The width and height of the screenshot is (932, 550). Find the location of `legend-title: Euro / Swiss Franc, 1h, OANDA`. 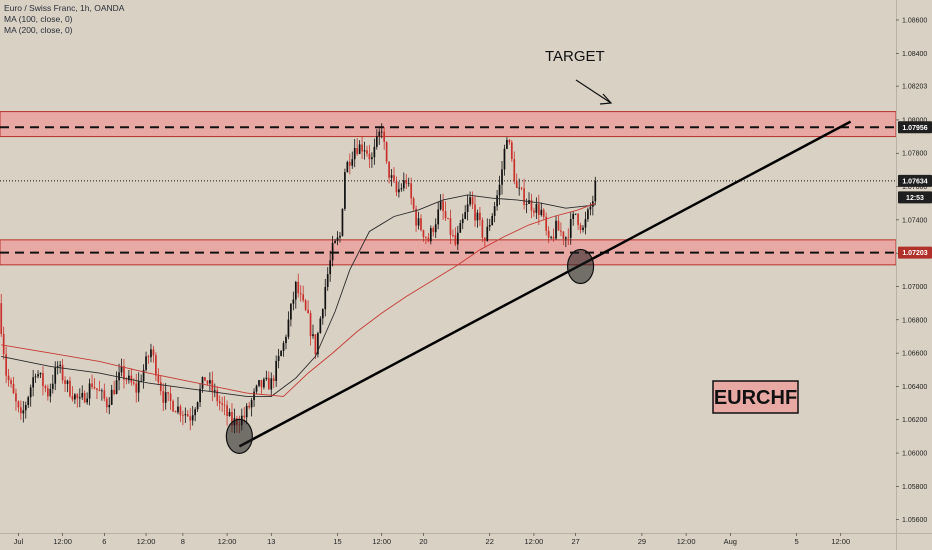

legend-title: Euro / Swiss Franc, 1h, OANDA is located at coordinates (64, 8).